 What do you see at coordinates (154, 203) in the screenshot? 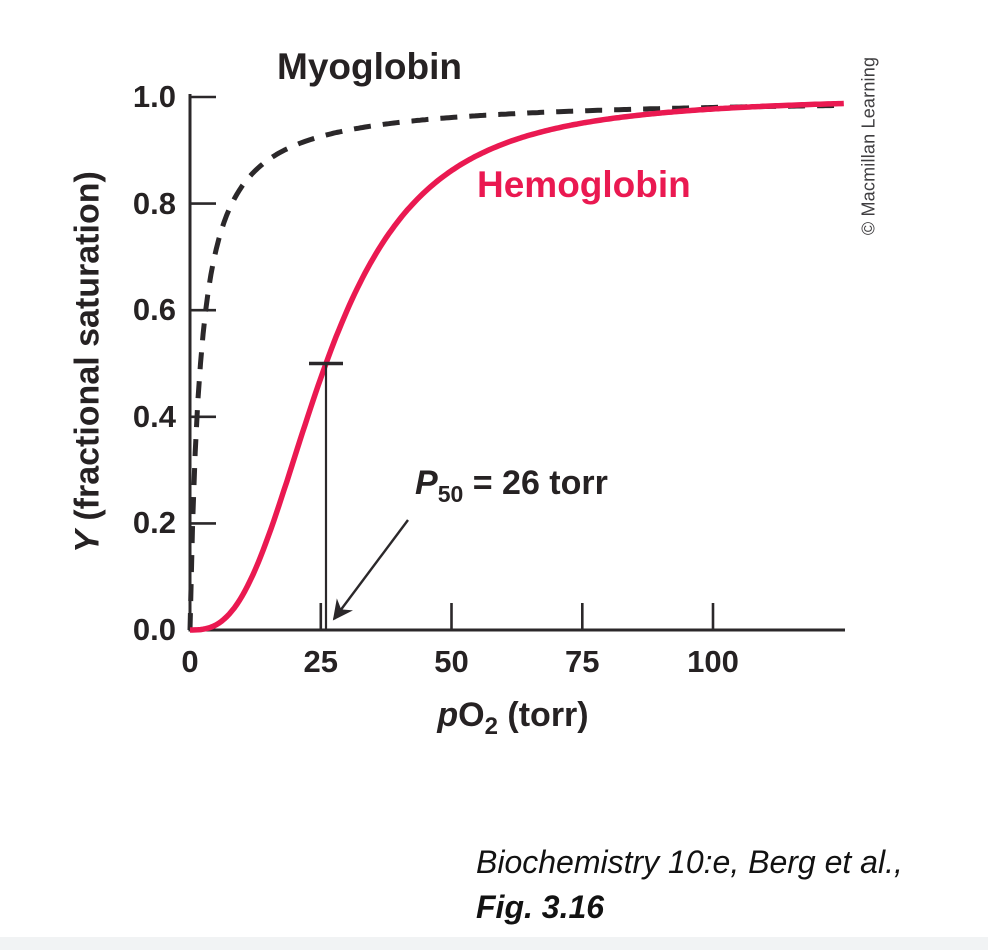
I see `y-tick-label: 0.8` at bounding box center [154, 203].